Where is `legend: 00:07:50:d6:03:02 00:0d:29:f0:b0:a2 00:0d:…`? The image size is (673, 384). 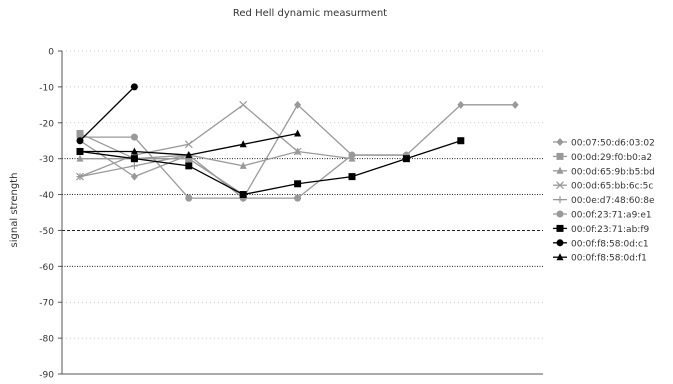 legend: 00:07:50:d6:03:02 00:0d:29:f0:b0:a2 00:0d:… is located at coordinates (604, 201).